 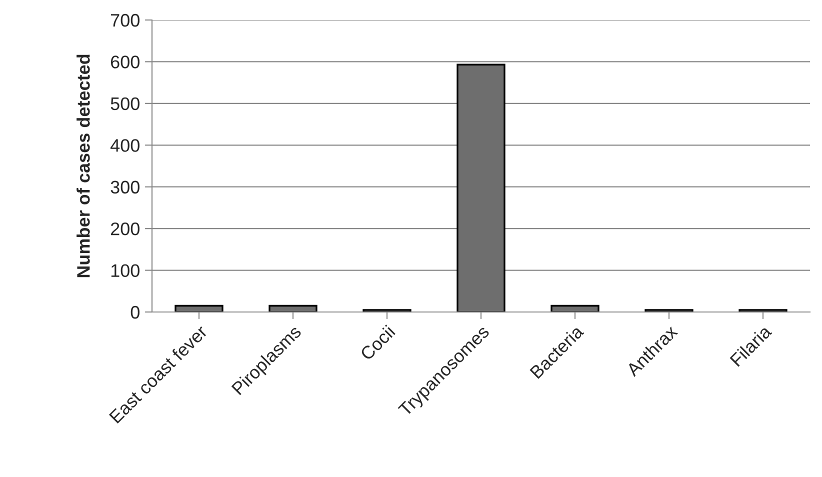 I want to click on y-tick-label: 300, so click(x=125, y=187).